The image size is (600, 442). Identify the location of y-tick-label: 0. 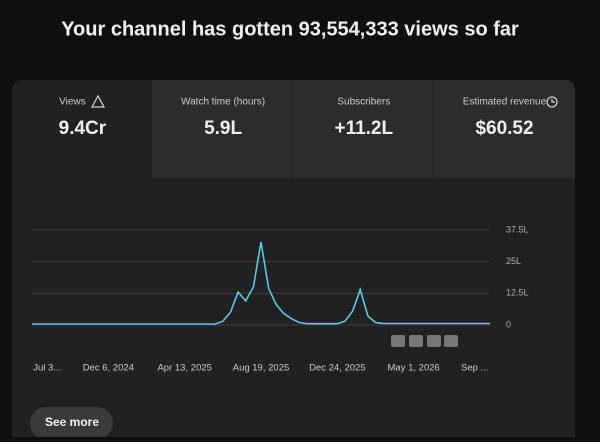
(508, 324).